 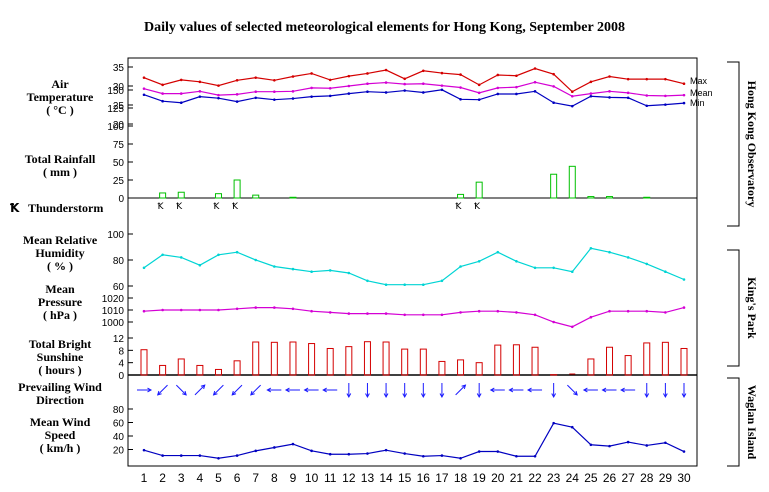 What do you see at coordinates (60, 97) in the screenshot?
I see `temp-panel-label: Air Temperature( °C )` at bounding box center [60, 97].